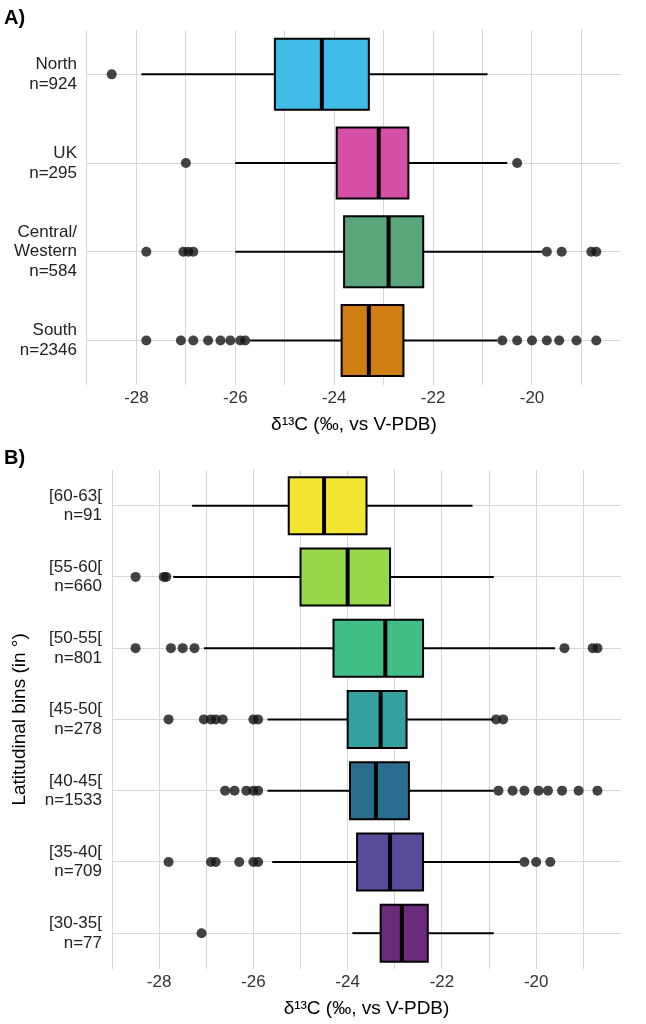  I want to click on chart-title: A), so click(15, 16).